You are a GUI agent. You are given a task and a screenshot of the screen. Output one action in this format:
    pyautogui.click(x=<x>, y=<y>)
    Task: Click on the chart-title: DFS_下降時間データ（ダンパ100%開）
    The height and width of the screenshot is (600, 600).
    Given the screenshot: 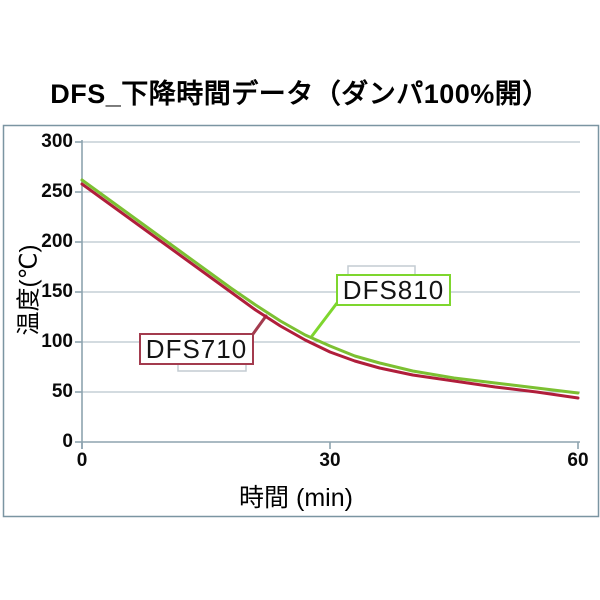 What is the action you would take?
    pyautogui.click(x=300, y=94)
    